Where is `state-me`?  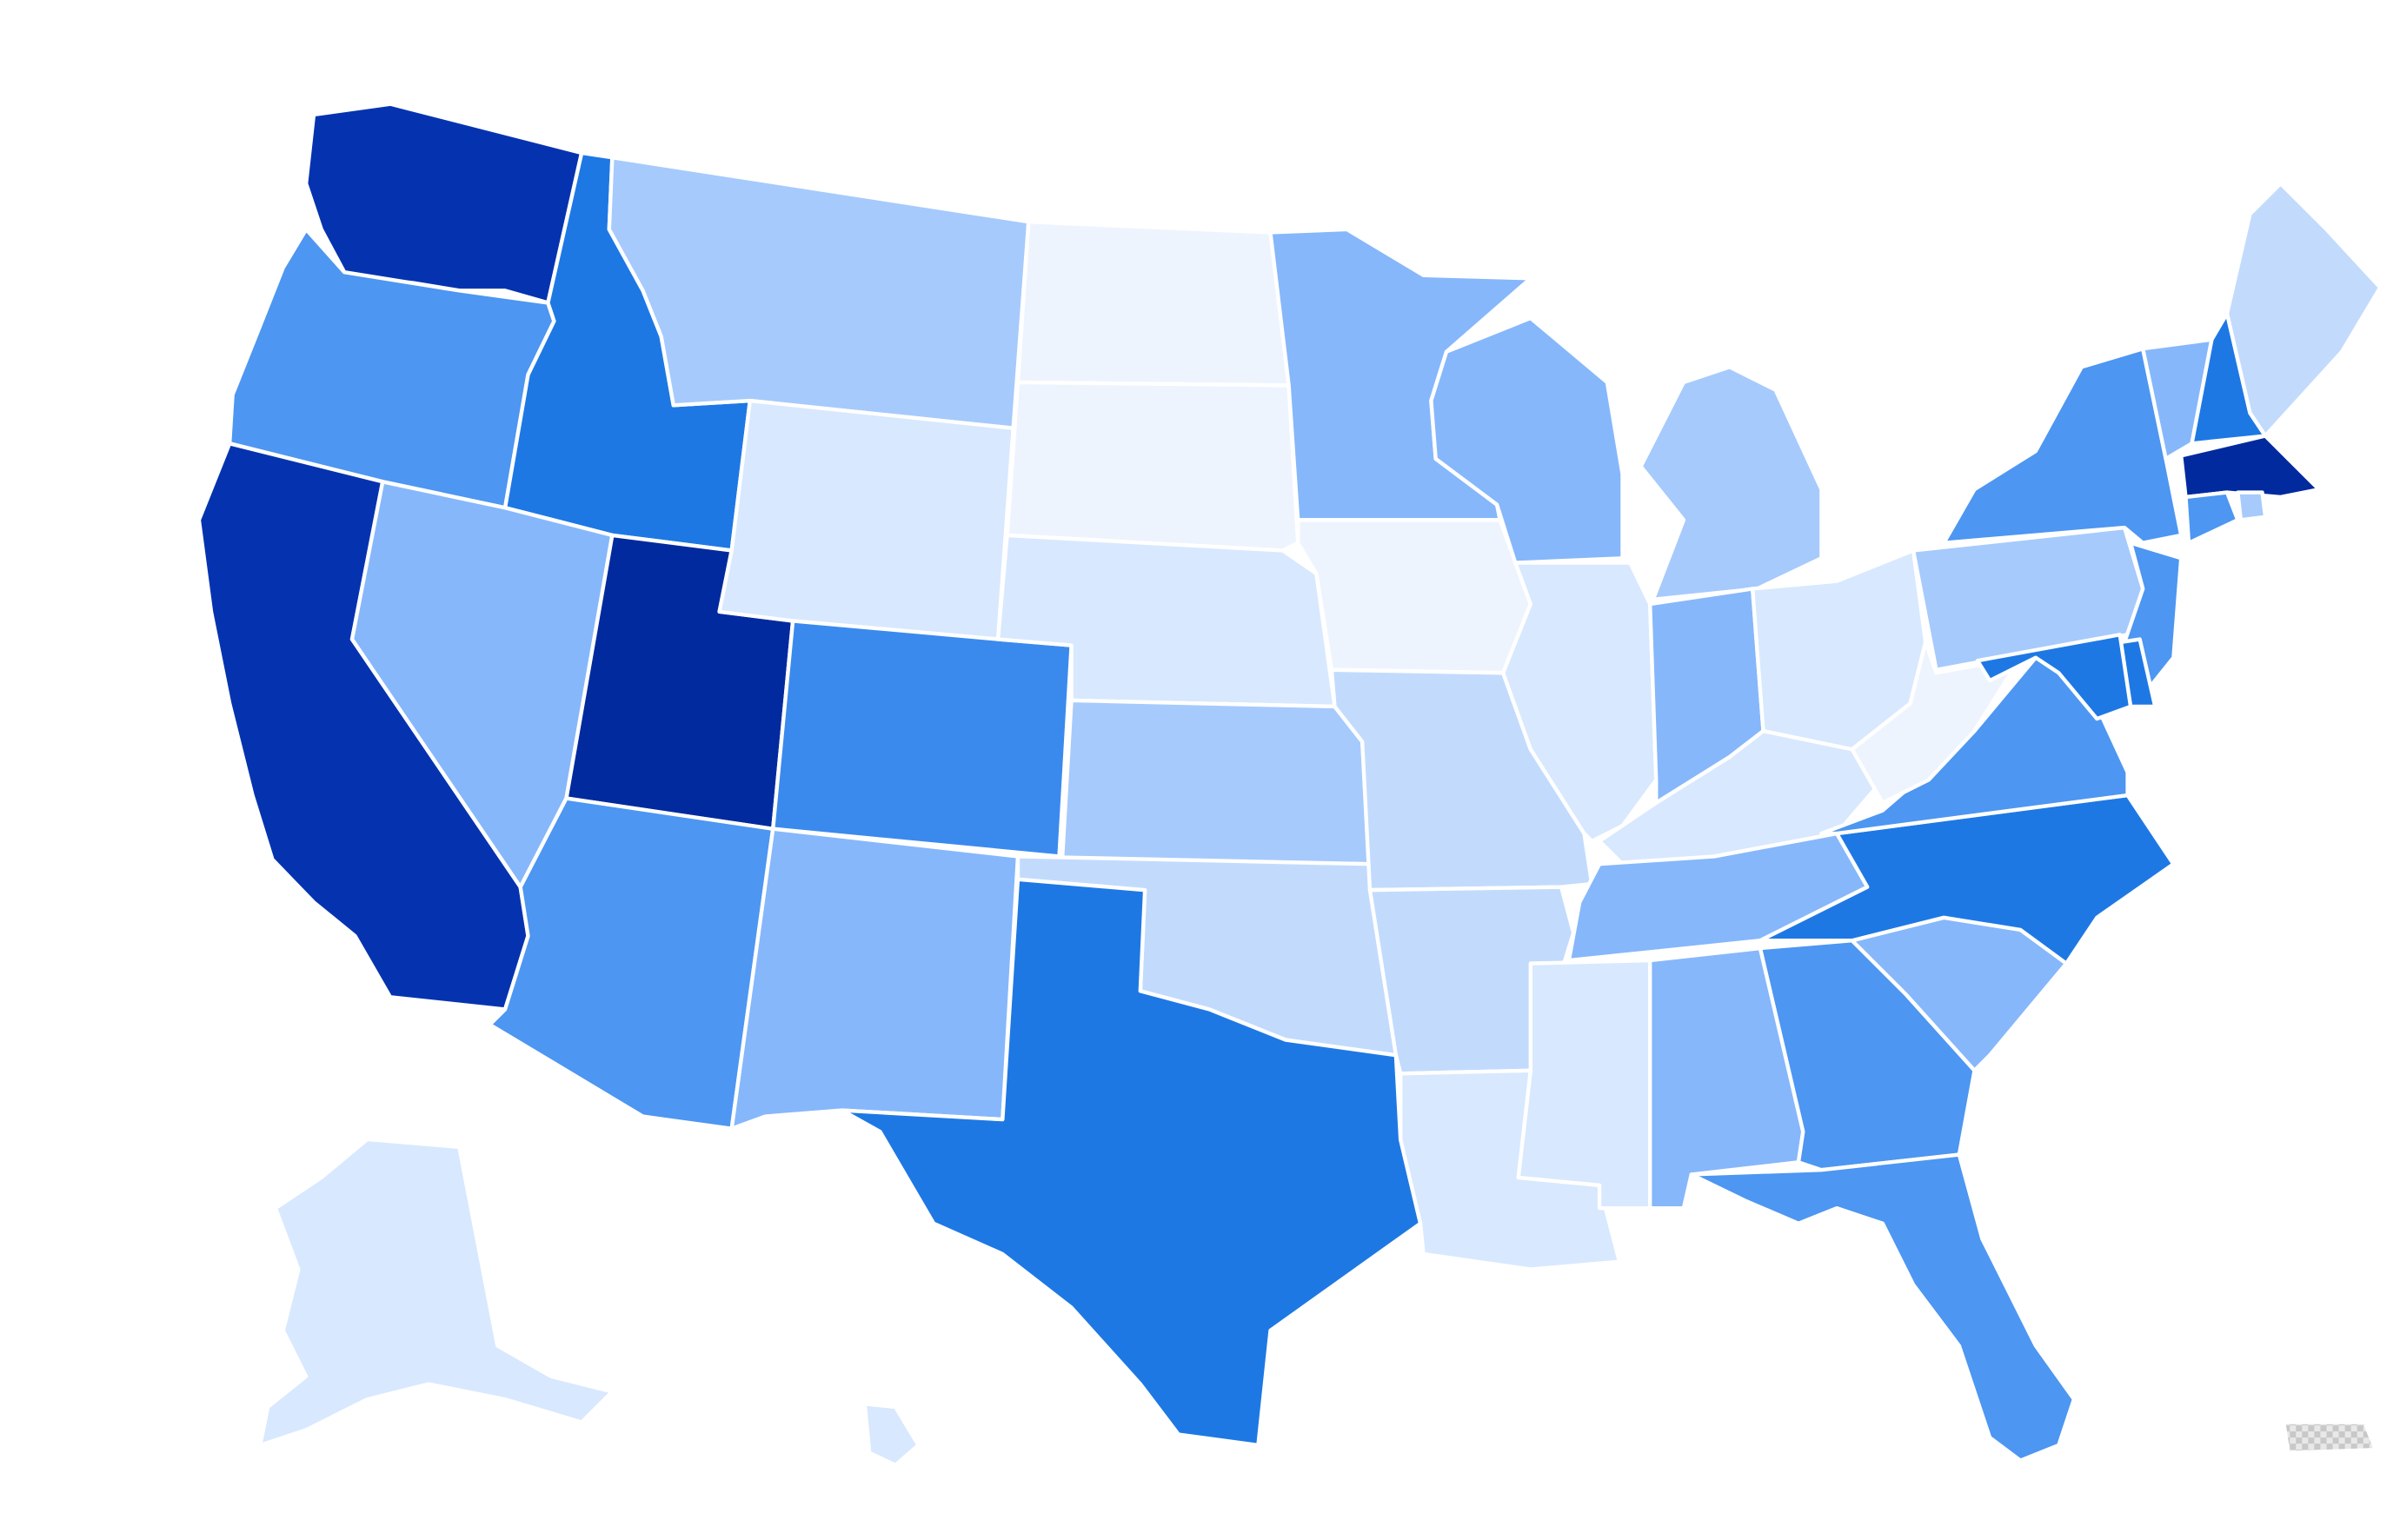 state-me is located at coordinates (2303, 309).